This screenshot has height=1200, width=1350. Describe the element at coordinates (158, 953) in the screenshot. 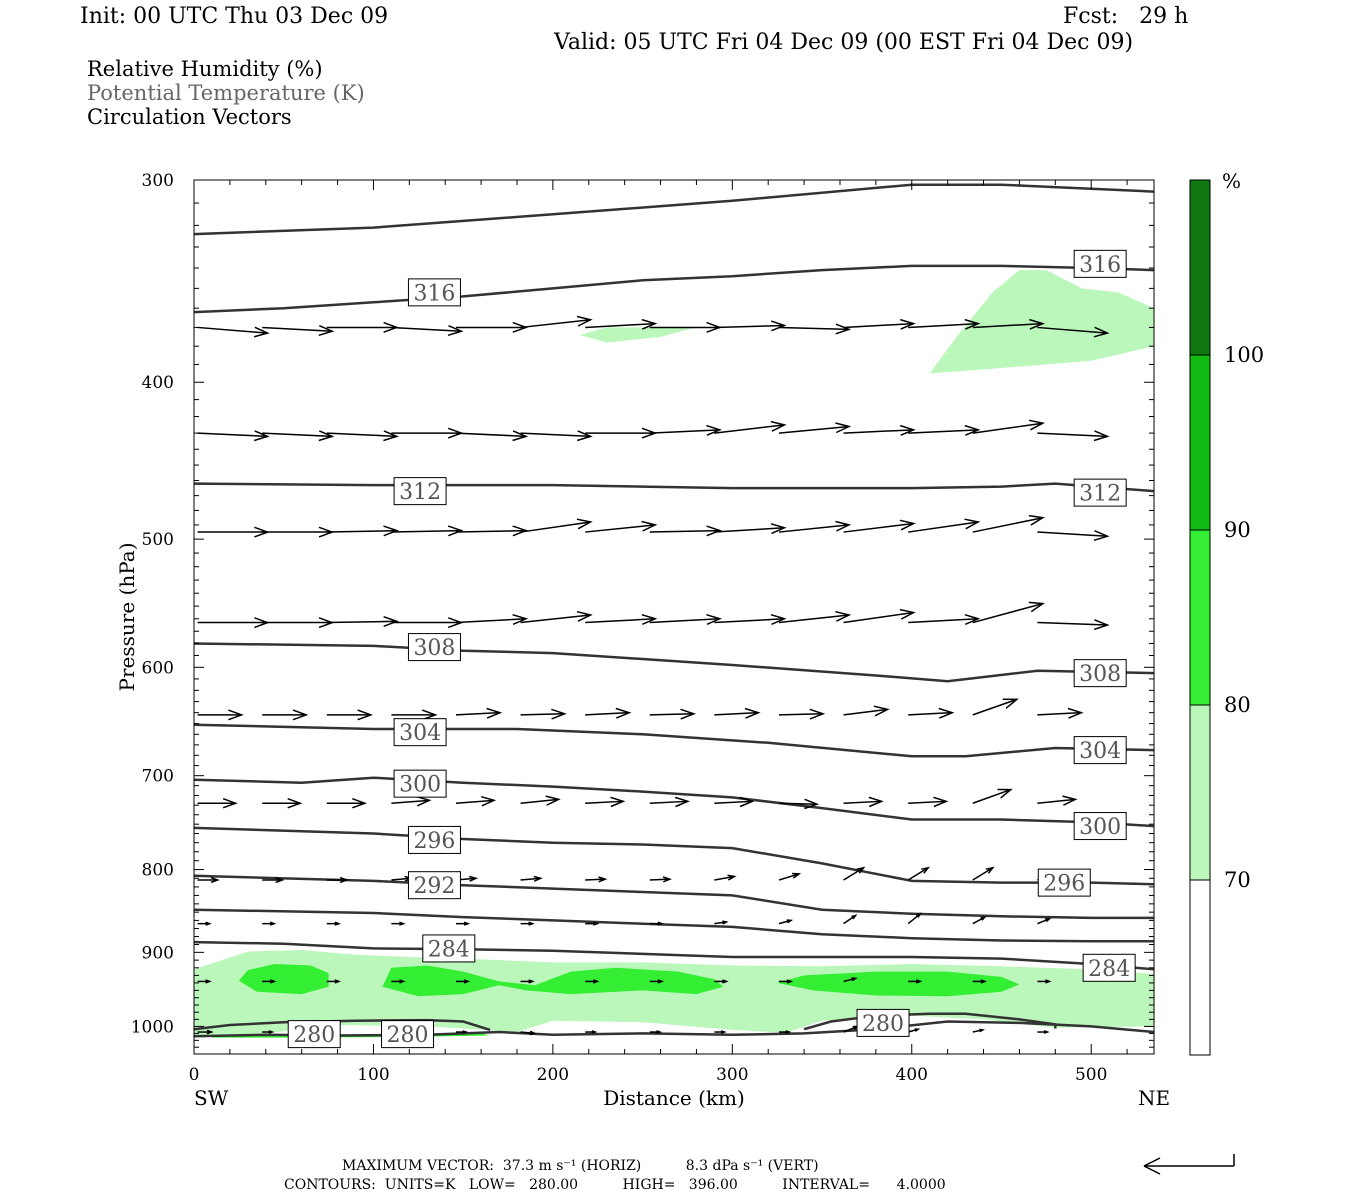

I see `y-tick-label: 900` at that location.